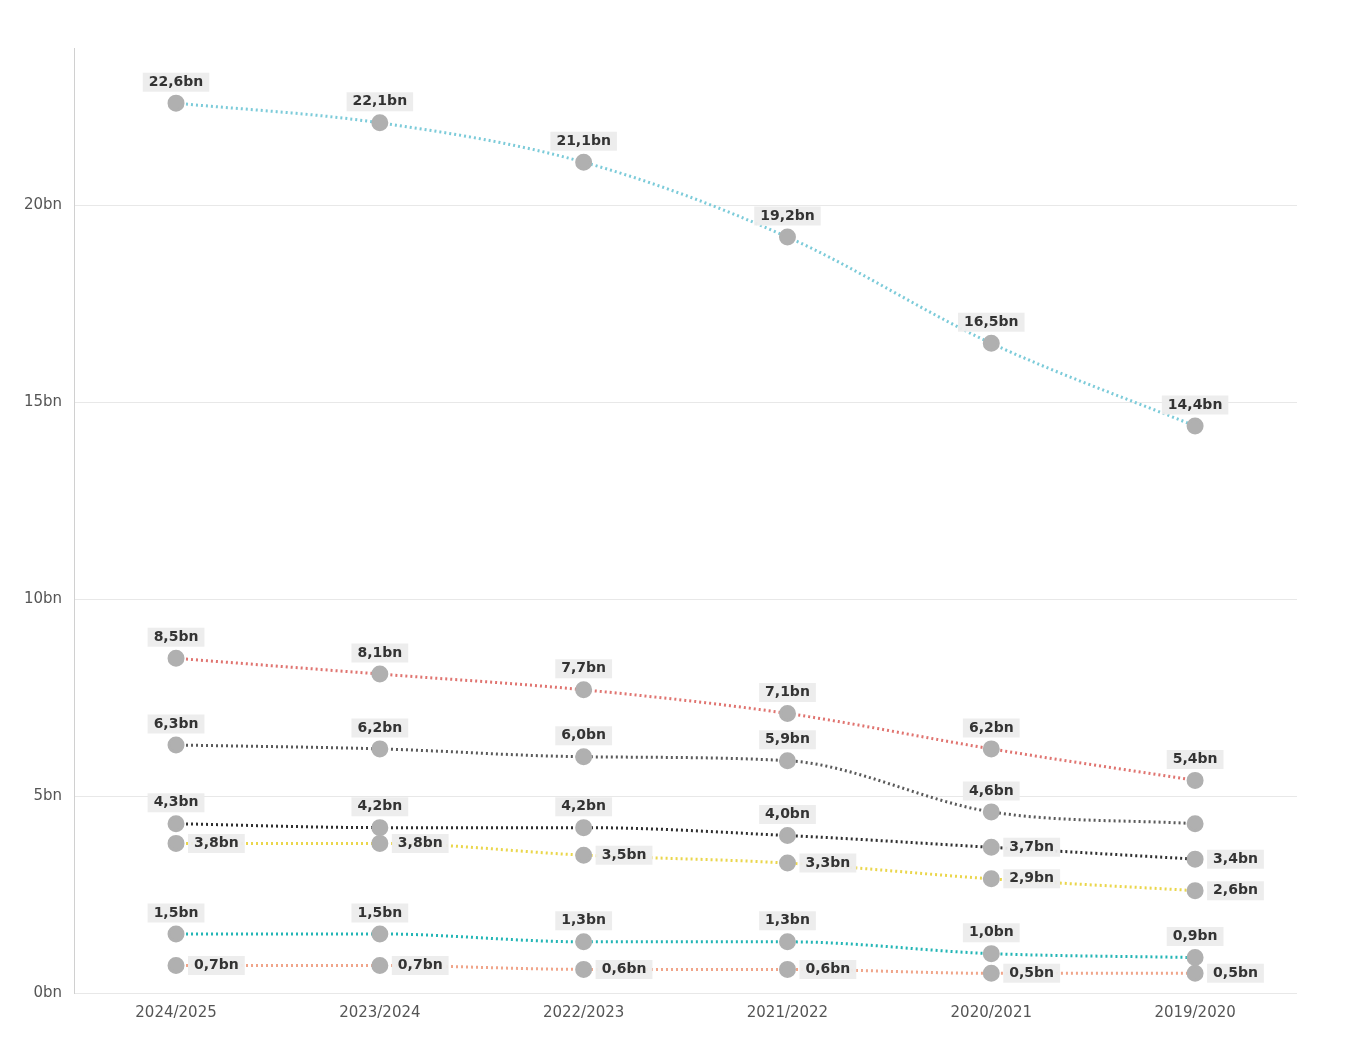 Image resolution: width=1345 pixels, height=1037 pixels. What do you see at coordinates (43, 204) in the screenshot?
I see `y-tick-label: 20bn` at bounding box center [43, 204].